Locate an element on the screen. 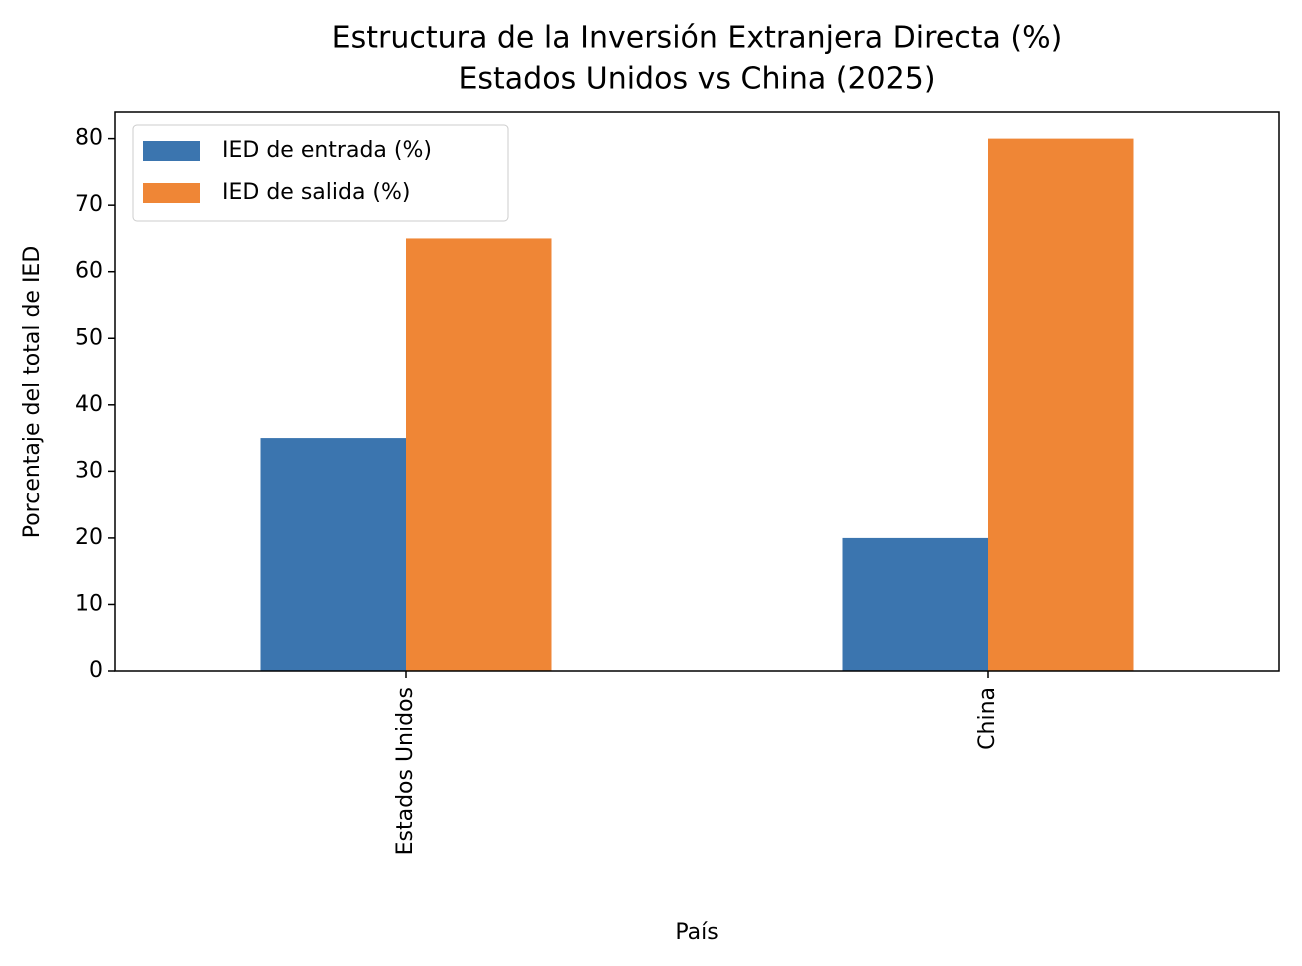 This screenshot has height=966, width=1302. x-axis-label: País is located at coordinates (696, 932).